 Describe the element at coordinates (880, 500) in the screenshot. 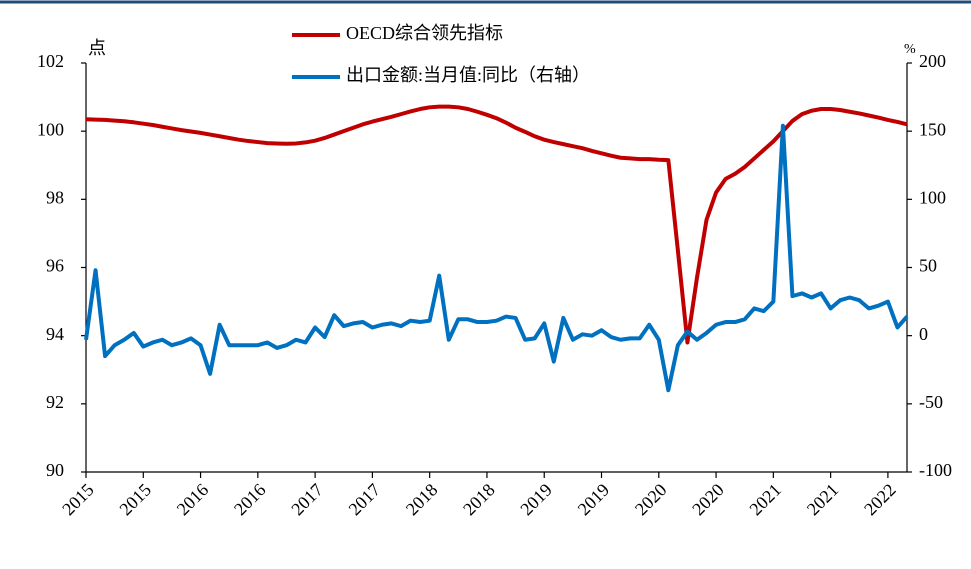

I see `x-tick-label: 2022` at that location.